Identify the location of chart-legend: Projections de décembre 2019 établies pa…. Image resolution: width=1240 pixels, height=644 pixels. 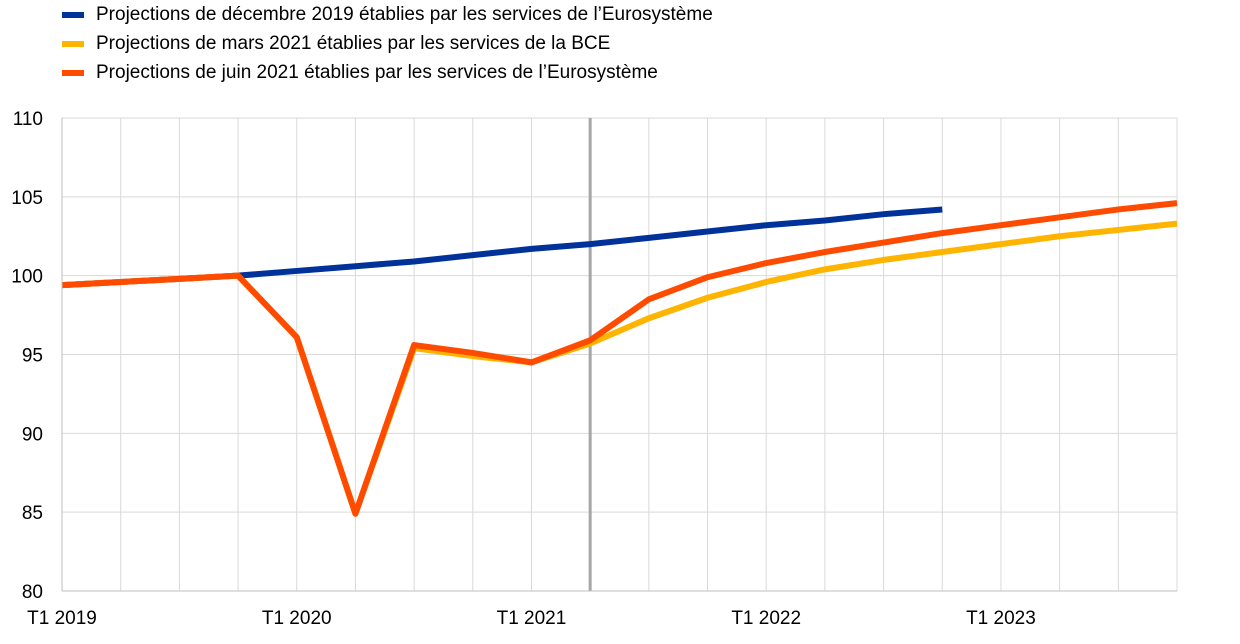
(387, 43).